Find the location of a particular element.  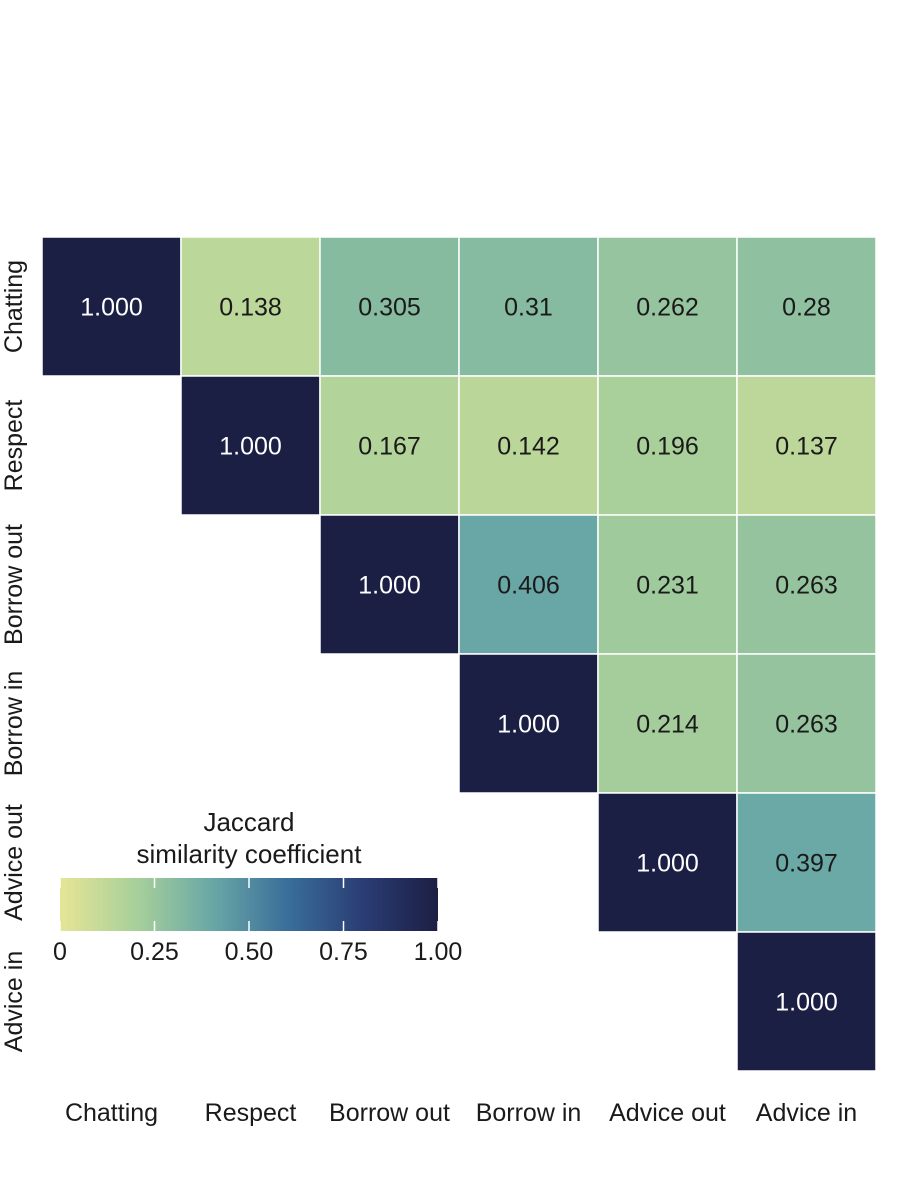

x-tick-label: Borrow out is located at coordinates (389, 1113).